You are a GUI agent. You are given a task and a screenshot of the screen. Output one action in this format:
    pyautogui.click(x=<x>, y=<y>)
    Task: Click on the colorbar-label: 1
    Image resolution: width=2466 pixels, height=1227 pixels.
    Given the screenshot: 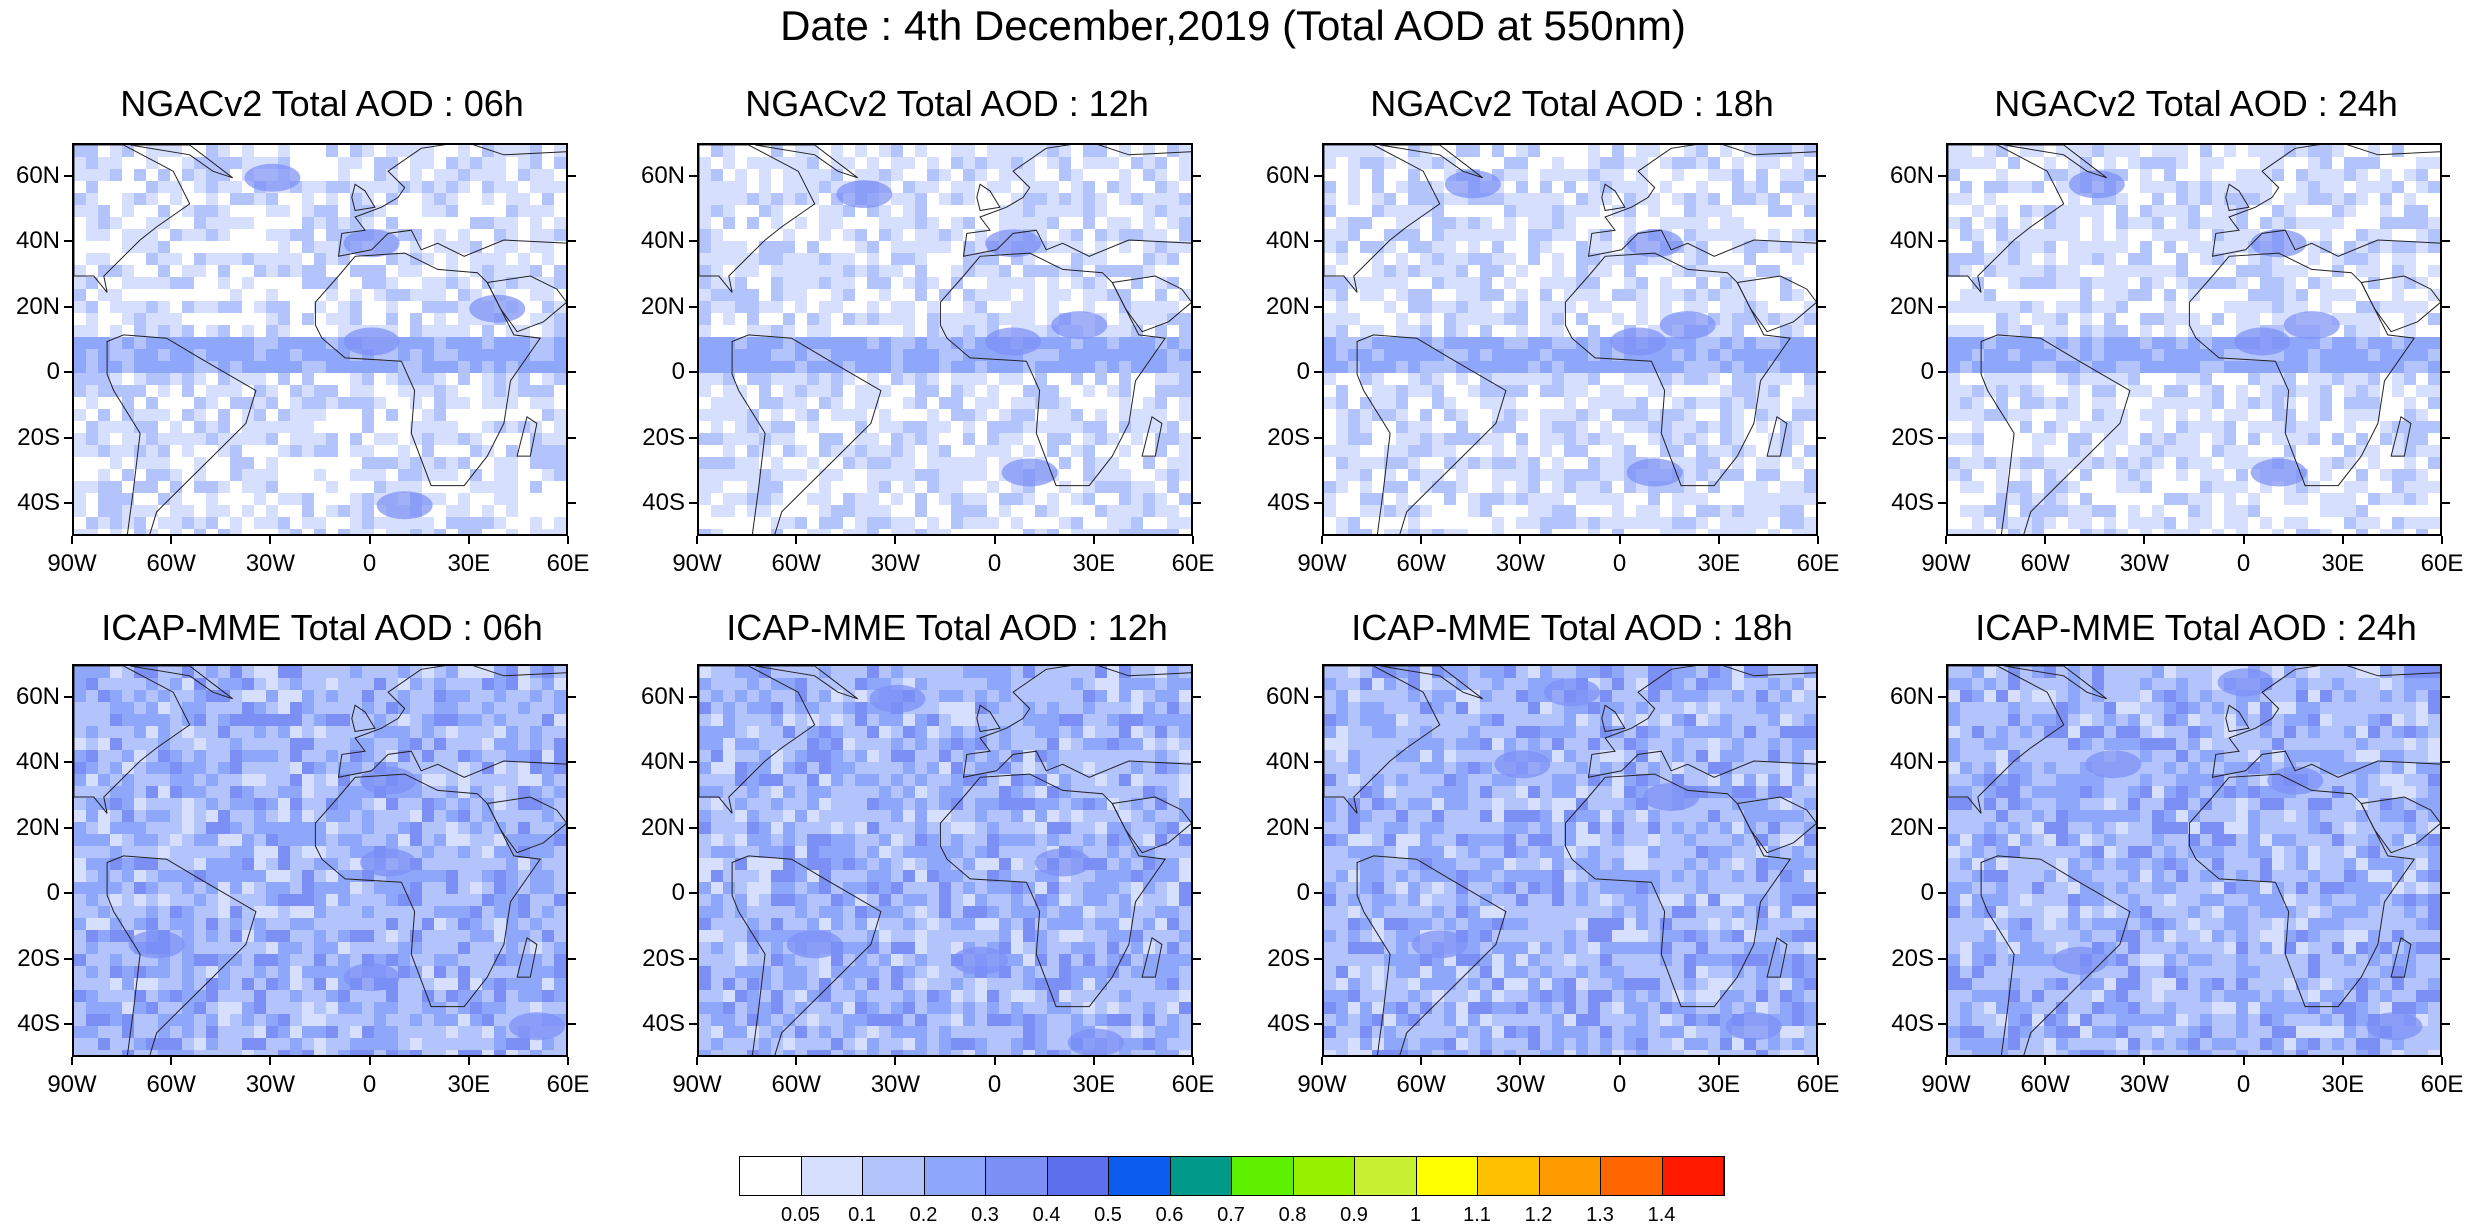 What is the action you would take?
    pyautogui.click(x=1416, y=1215)
    